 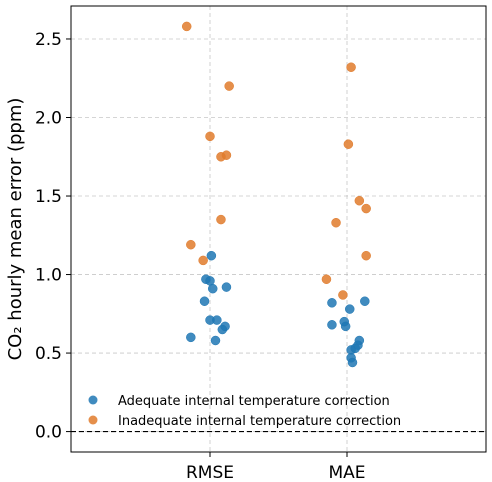 What do you see at coordinates (48, 276) in the screenshot?
I see `y-tick-label: 1.0` at bounding box center [48, 276].